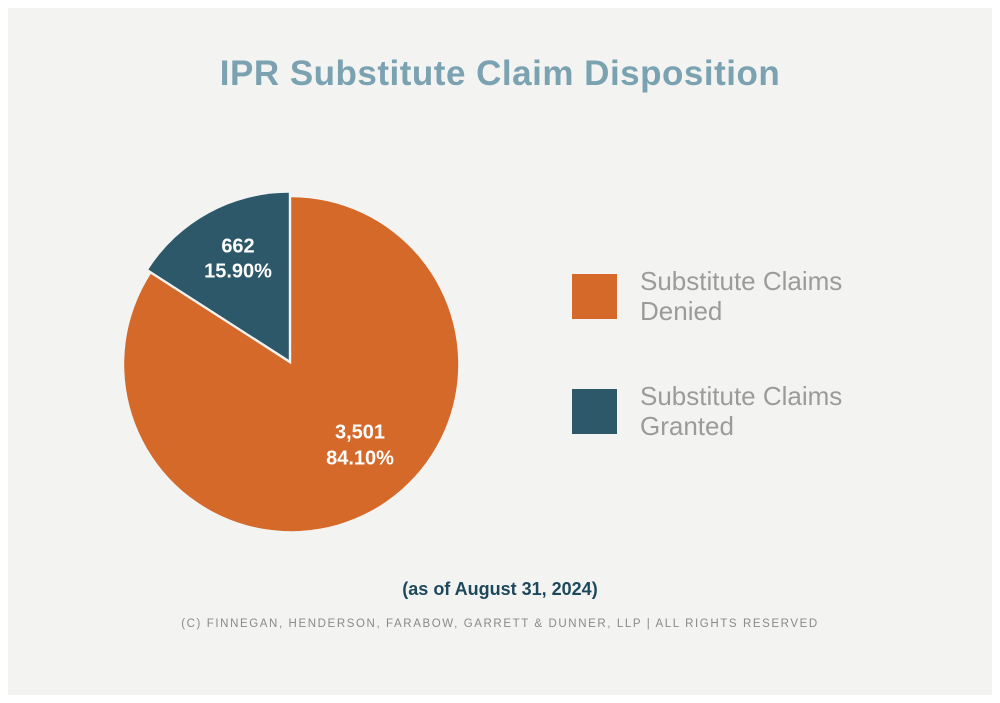 Image resolution: width=1000 pixels, height=703 pixels. What do you see at coordinates (238, 271) in the screenshot?
I see `pie-label-granted-pct: 15.90%` at bounding box center [238, 271].